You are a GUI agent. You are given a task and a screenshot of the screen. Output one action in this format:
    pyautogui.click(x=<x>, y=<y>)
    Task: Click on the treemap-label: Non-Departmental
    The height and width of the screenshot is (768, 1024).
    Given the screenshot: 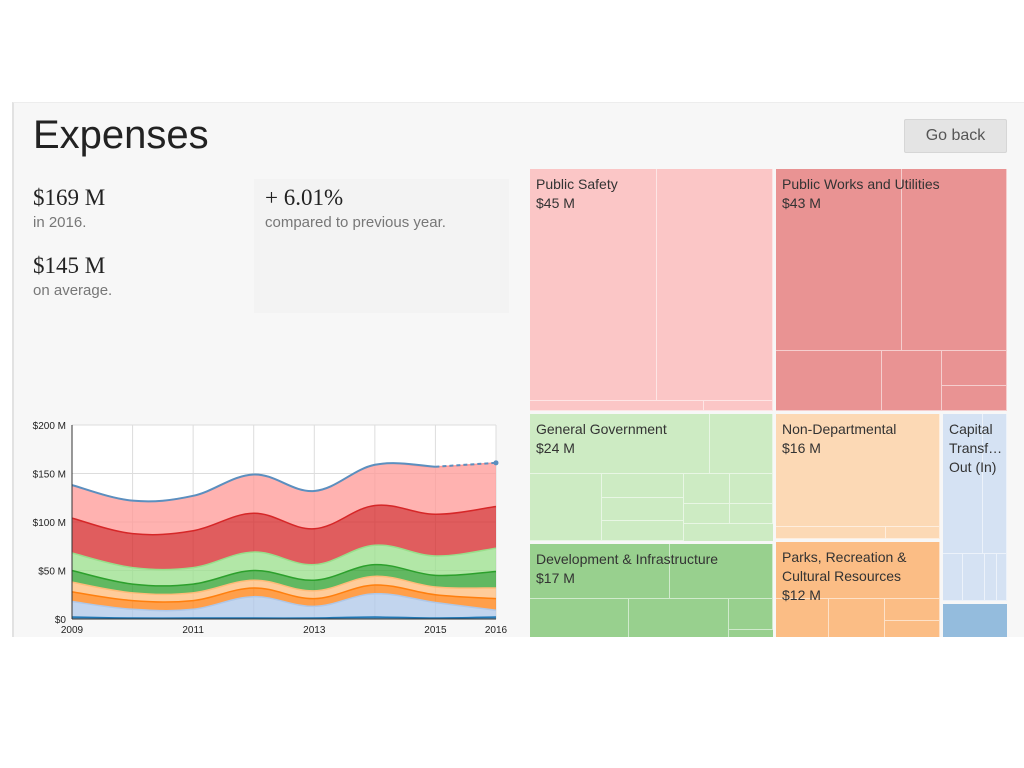 What is the action you would take?
    pyautogui.click(x=839, y=429)
    